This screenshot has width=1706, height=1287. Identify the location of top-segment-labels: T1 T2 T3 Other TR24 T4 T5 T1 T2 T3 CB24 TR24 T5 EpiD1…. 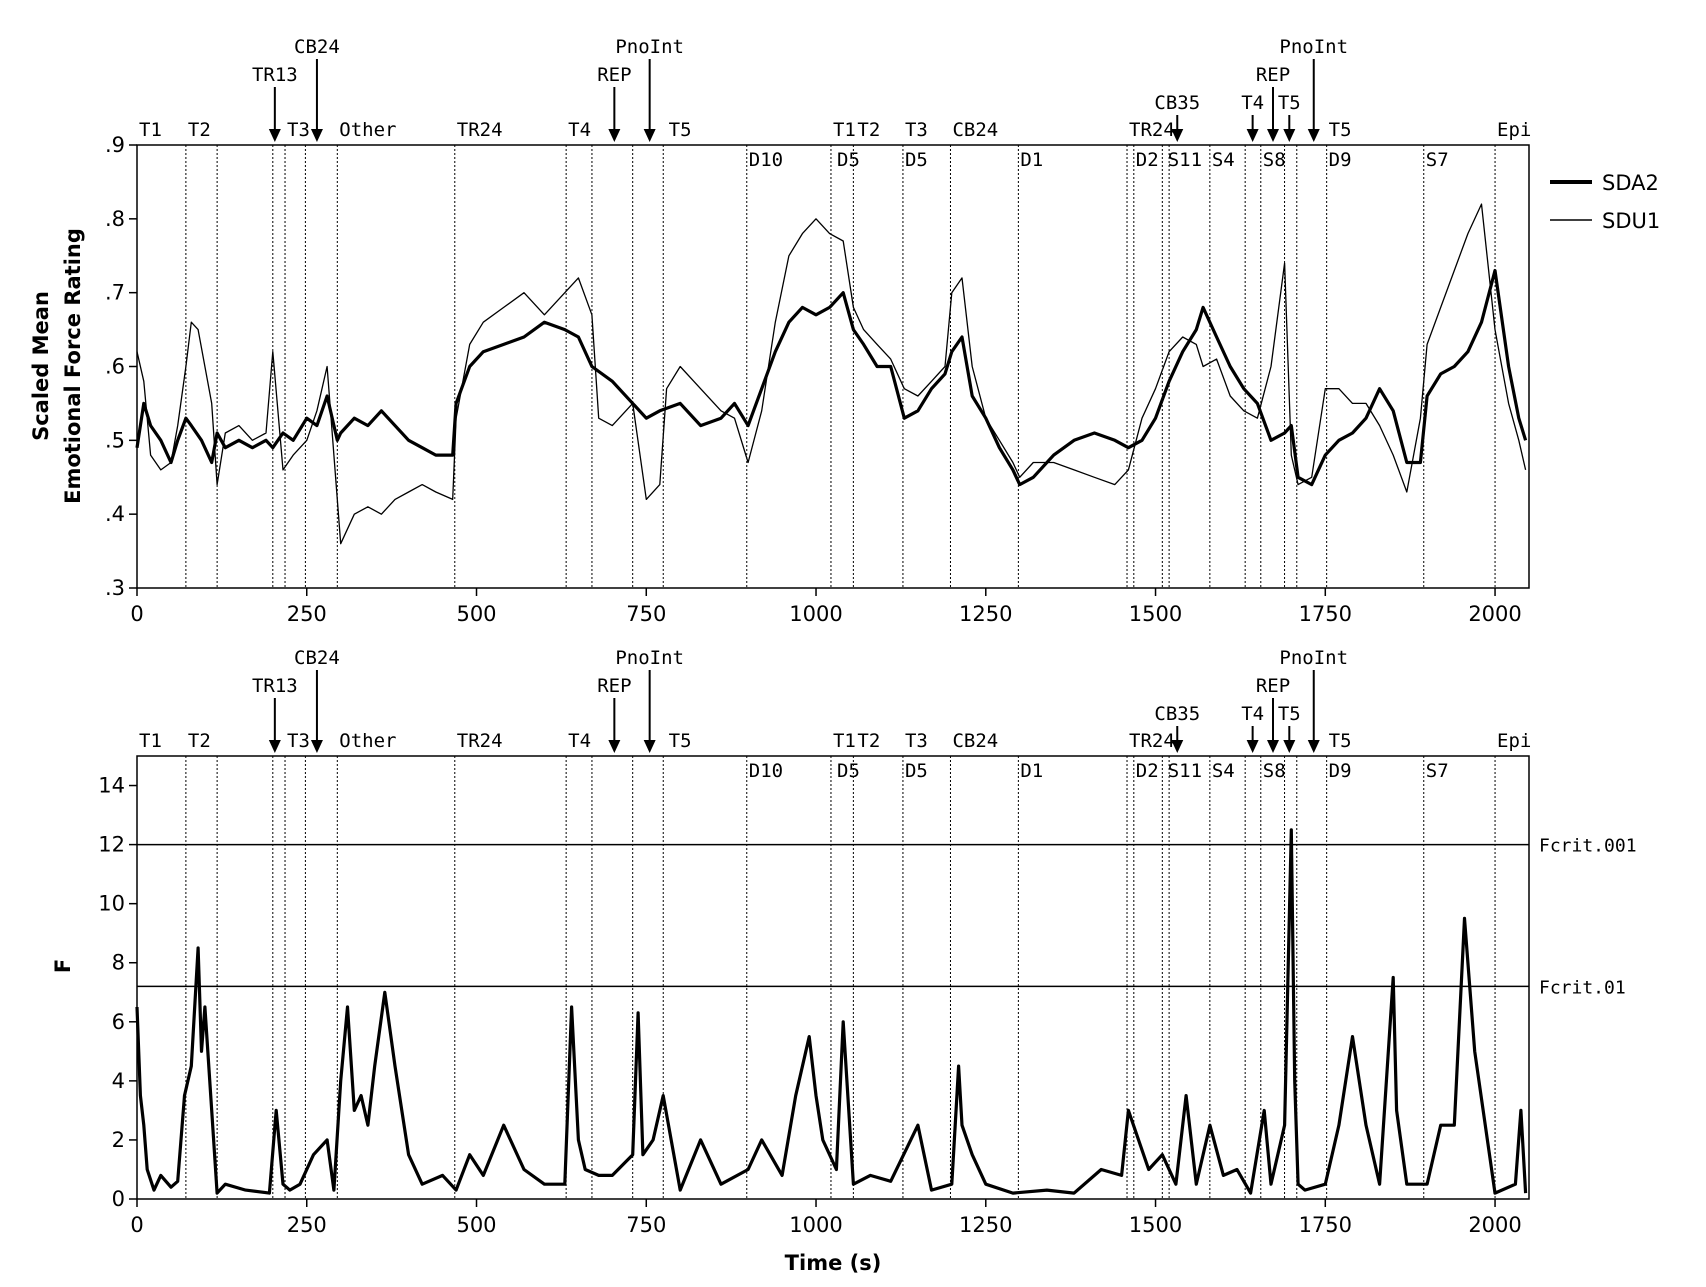
(835, 145).